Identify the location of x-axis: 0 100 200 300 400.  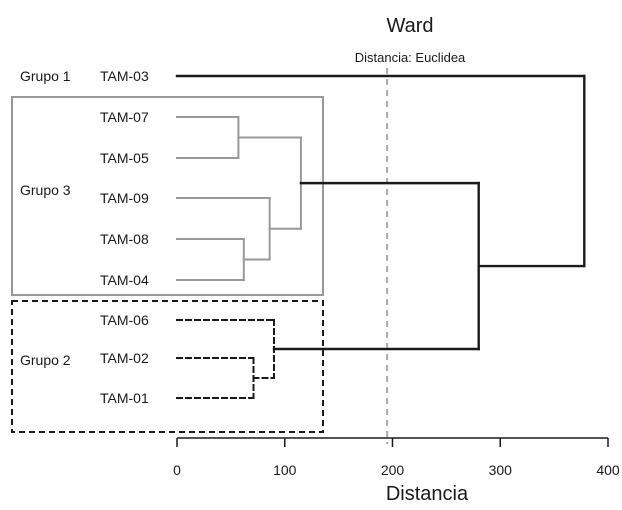
(396, 457).